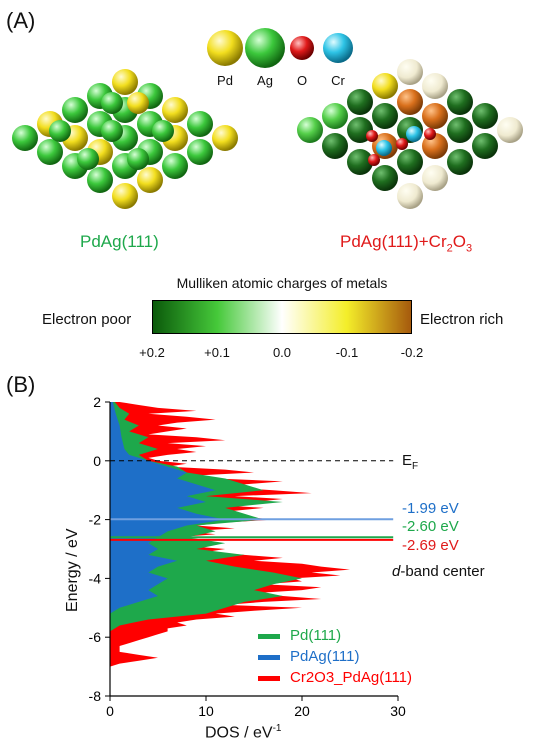  What do you see at coordinates (95, 696) in the screenshot?
I see `y-tick-label-5: -8` at bounding box center [95, 696].